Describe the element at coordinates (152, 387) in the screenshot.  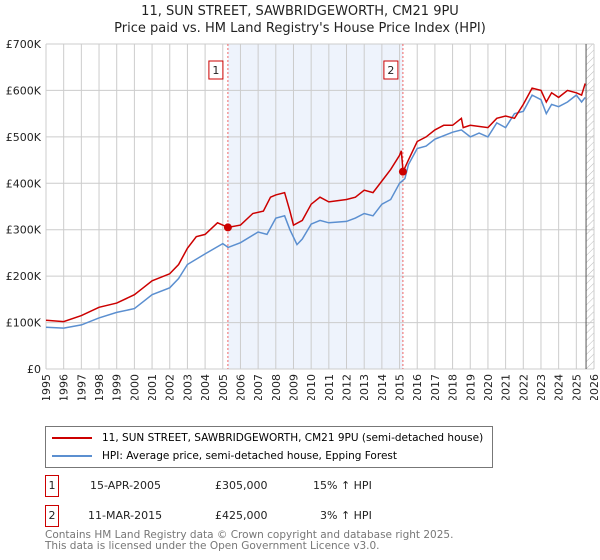
I see `x-tick-label: 2001` at that location.